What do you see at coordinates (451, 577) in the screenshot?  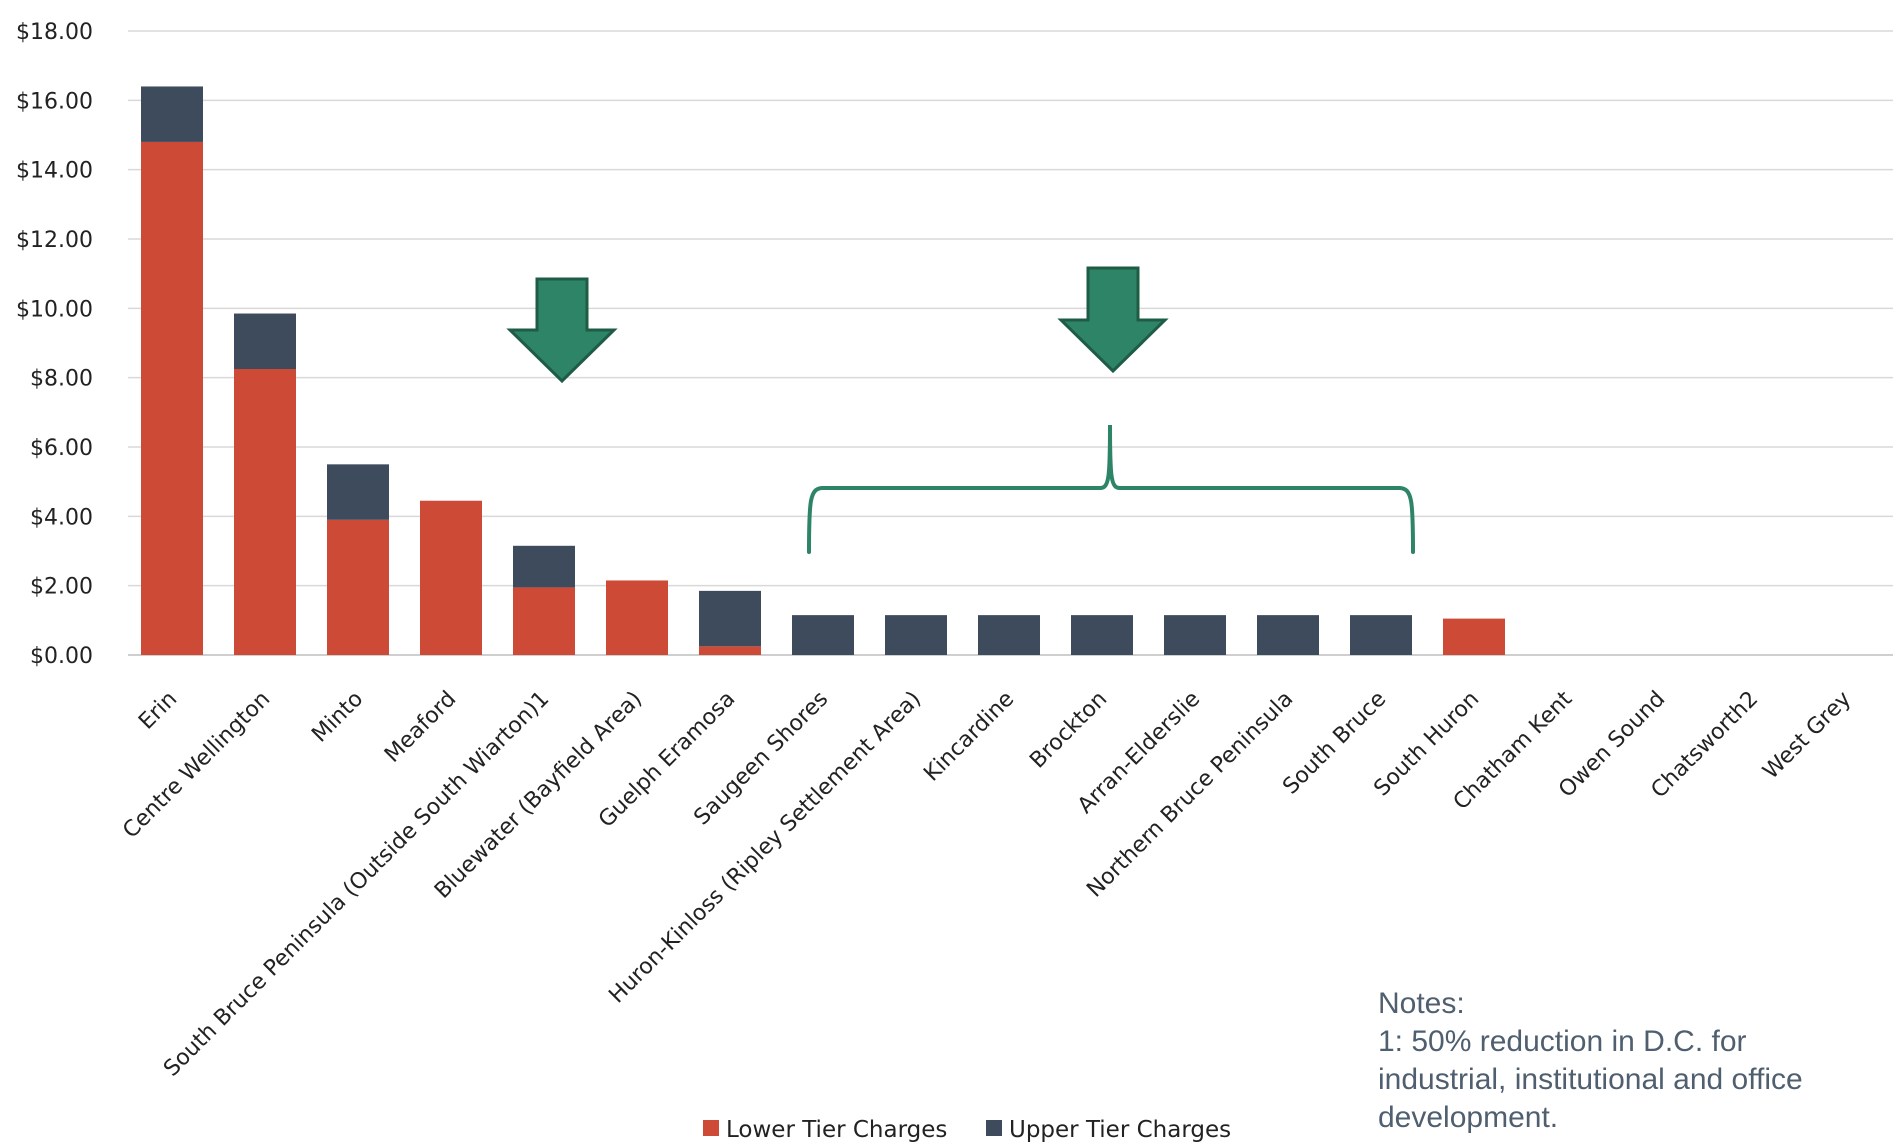 I see `bar-lower-tier-charges-meaford` at bounding box center [451, 577].